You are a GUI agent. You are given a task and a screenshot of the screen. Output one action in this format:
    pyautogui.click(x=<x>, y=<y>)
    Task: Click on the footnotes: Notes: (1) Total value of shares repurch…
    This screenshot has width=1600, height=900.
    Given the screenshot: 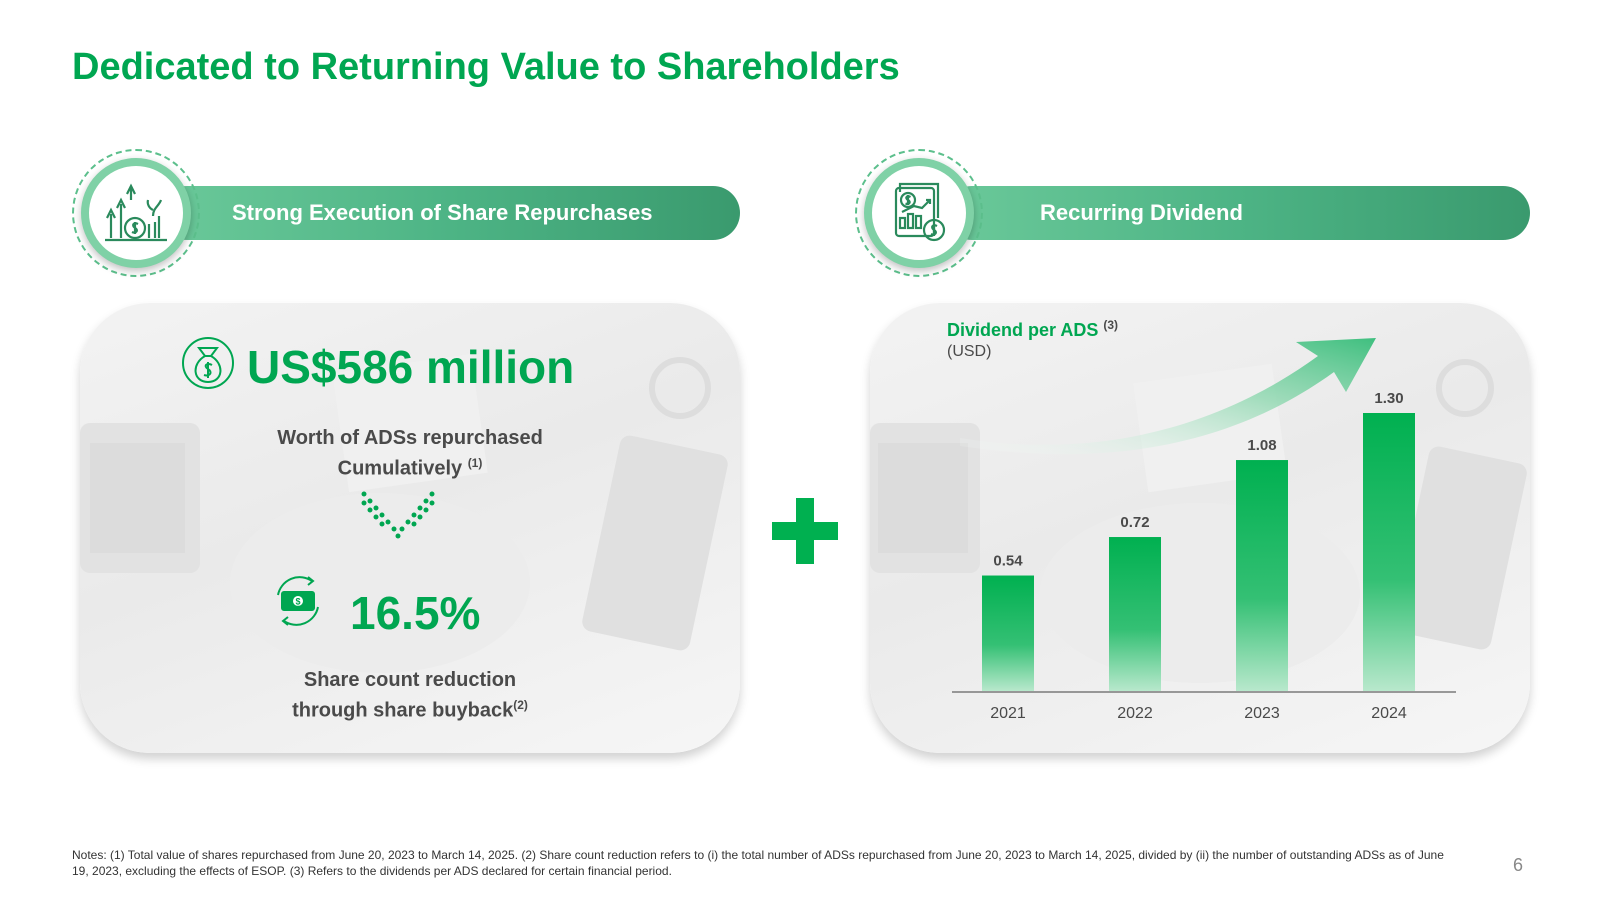 What is the action you would take?
    pyautogui.click(x=758, y=863)
    